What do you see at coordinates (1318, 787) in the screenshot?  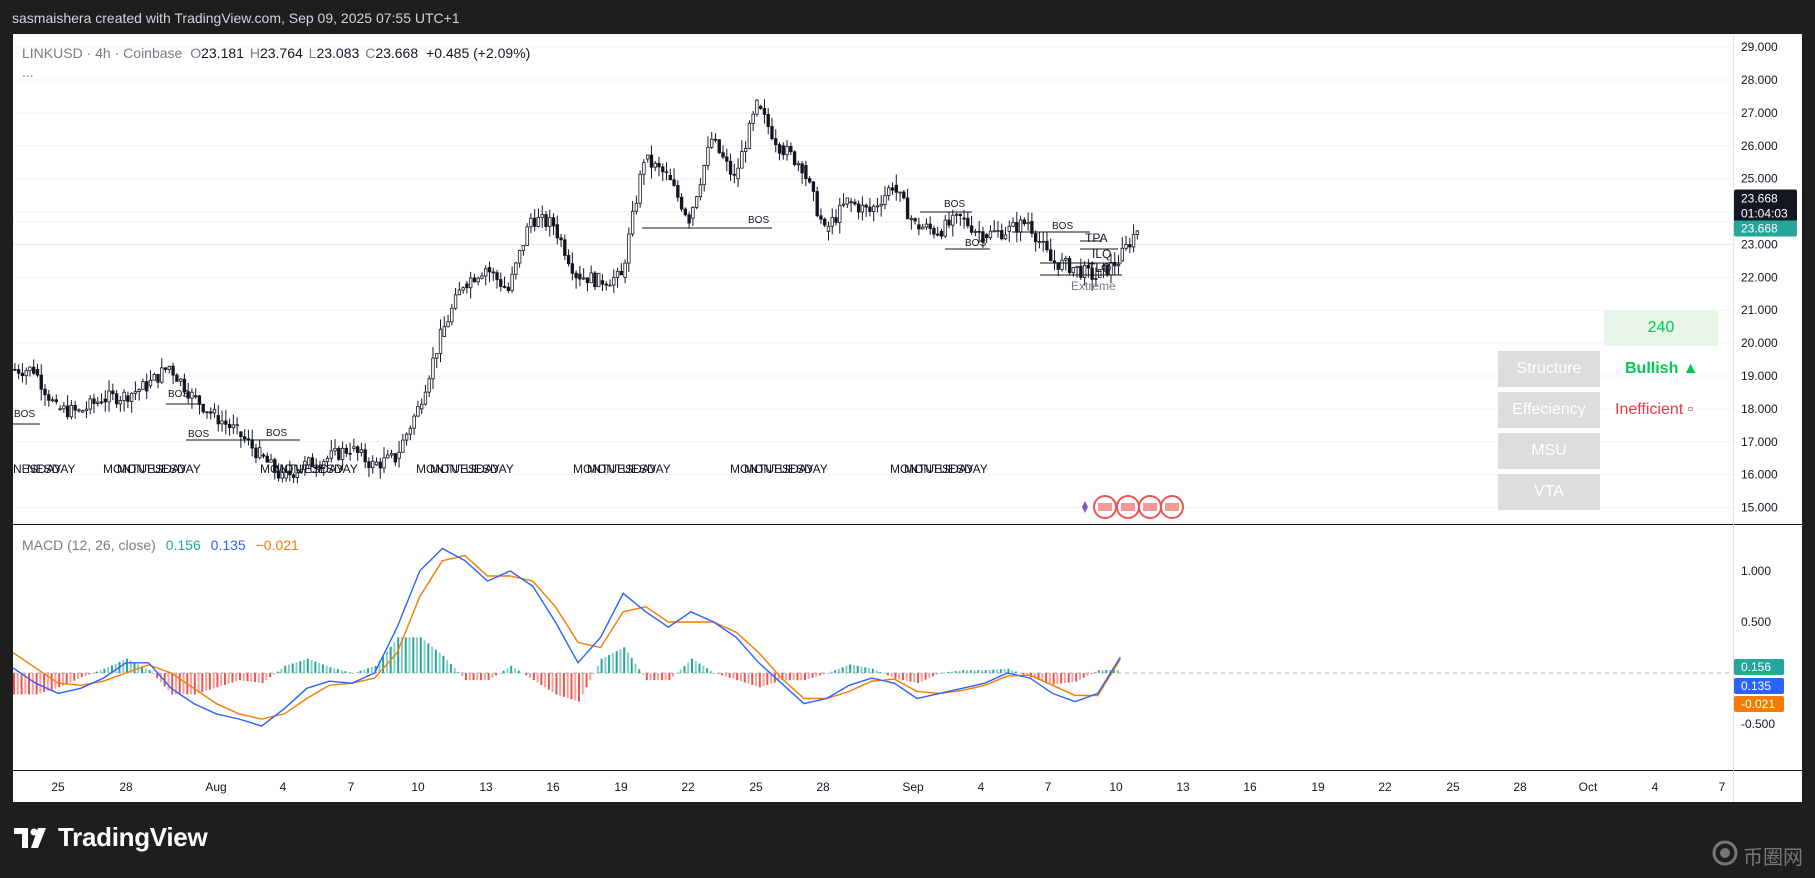 I see `time-tick-label: 19` at bounding box center [1318, 787].